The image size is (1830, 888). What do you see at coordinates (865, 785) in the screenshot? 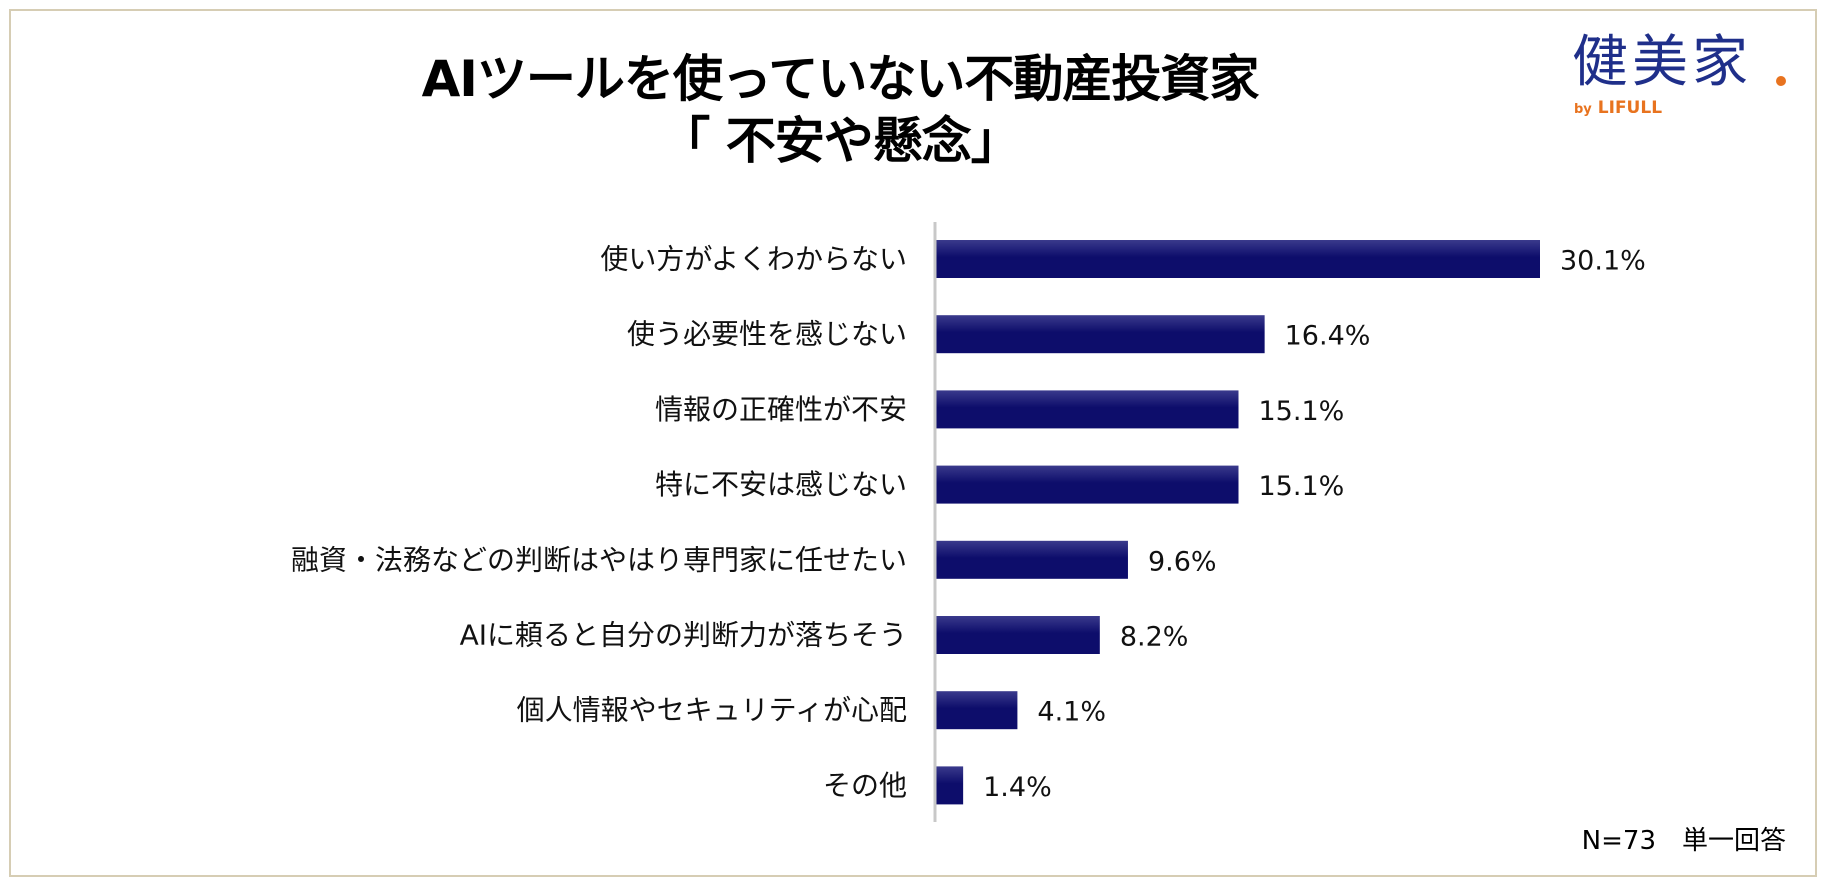
I see `category-label: その他` at bounding box center [865, 785].